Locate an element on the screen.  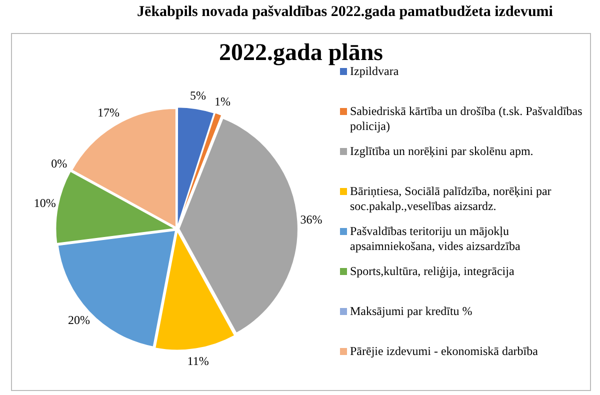
data-label: 10% is located at coordinates (45, 203).